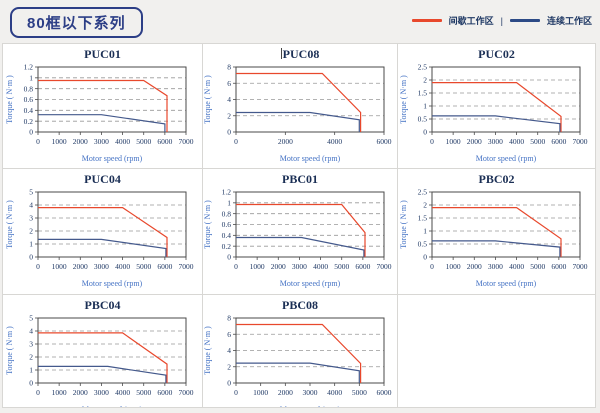 This screenshot has width=600, height=413. I want to click on chart-legend: 间歇工作区 | 连续工作区, so click(501, 20).